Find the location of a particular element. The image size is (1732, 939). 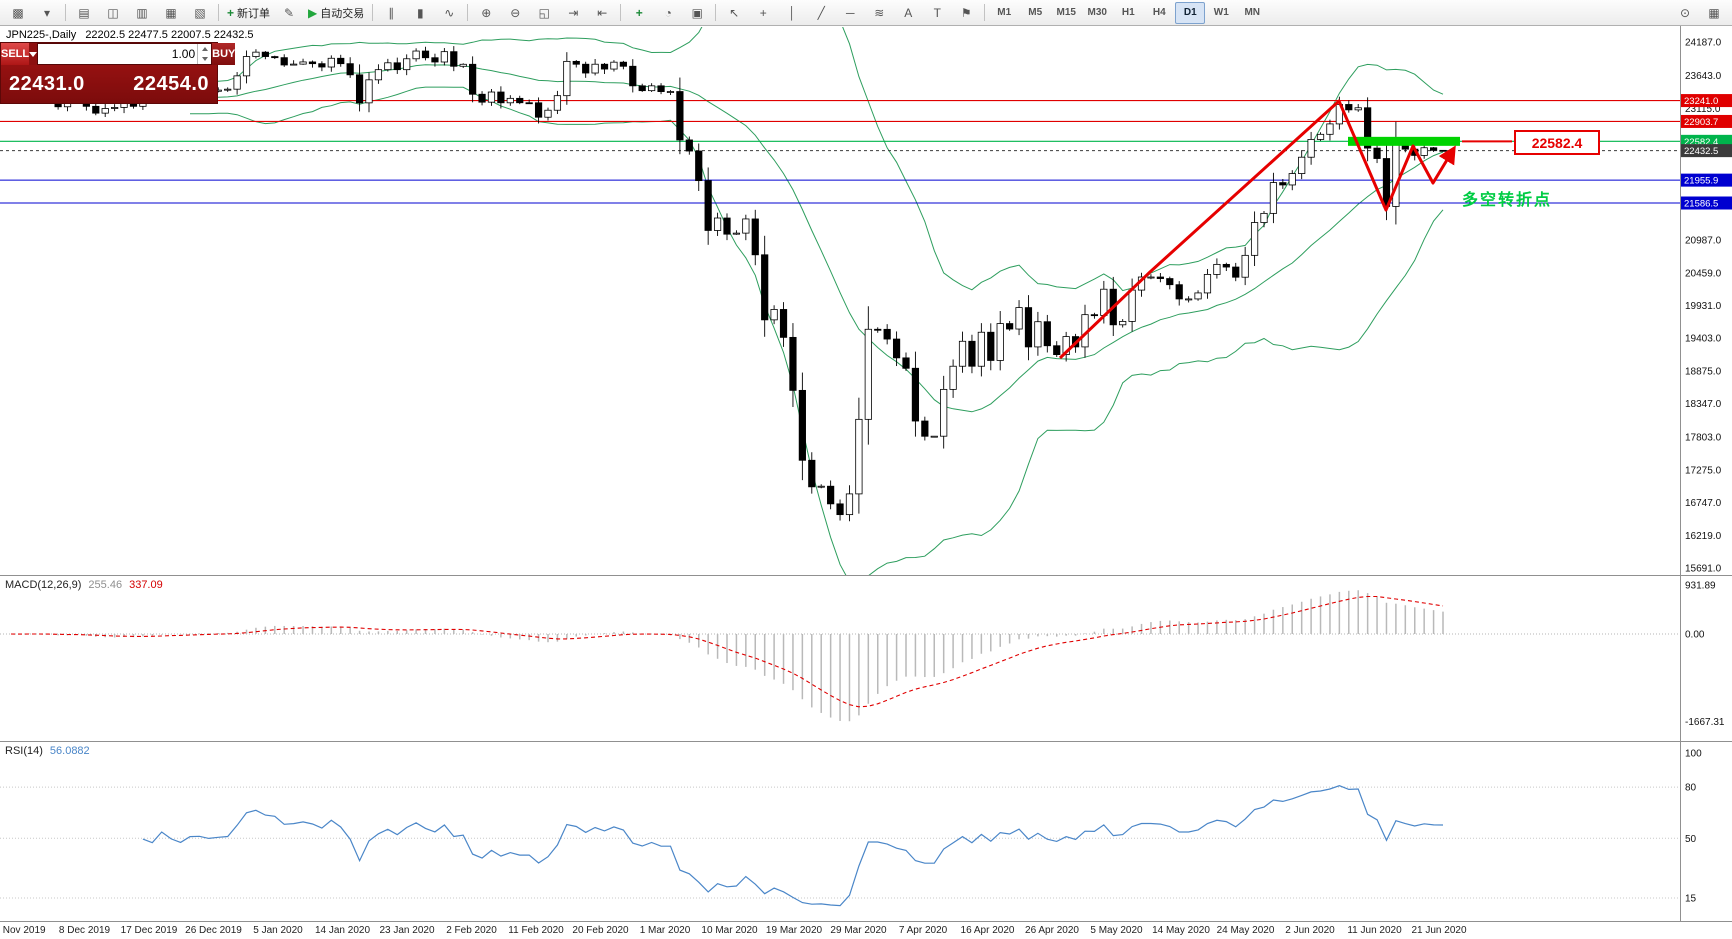

timeframe-w1: W1 is located at coordinates (1221, 12).